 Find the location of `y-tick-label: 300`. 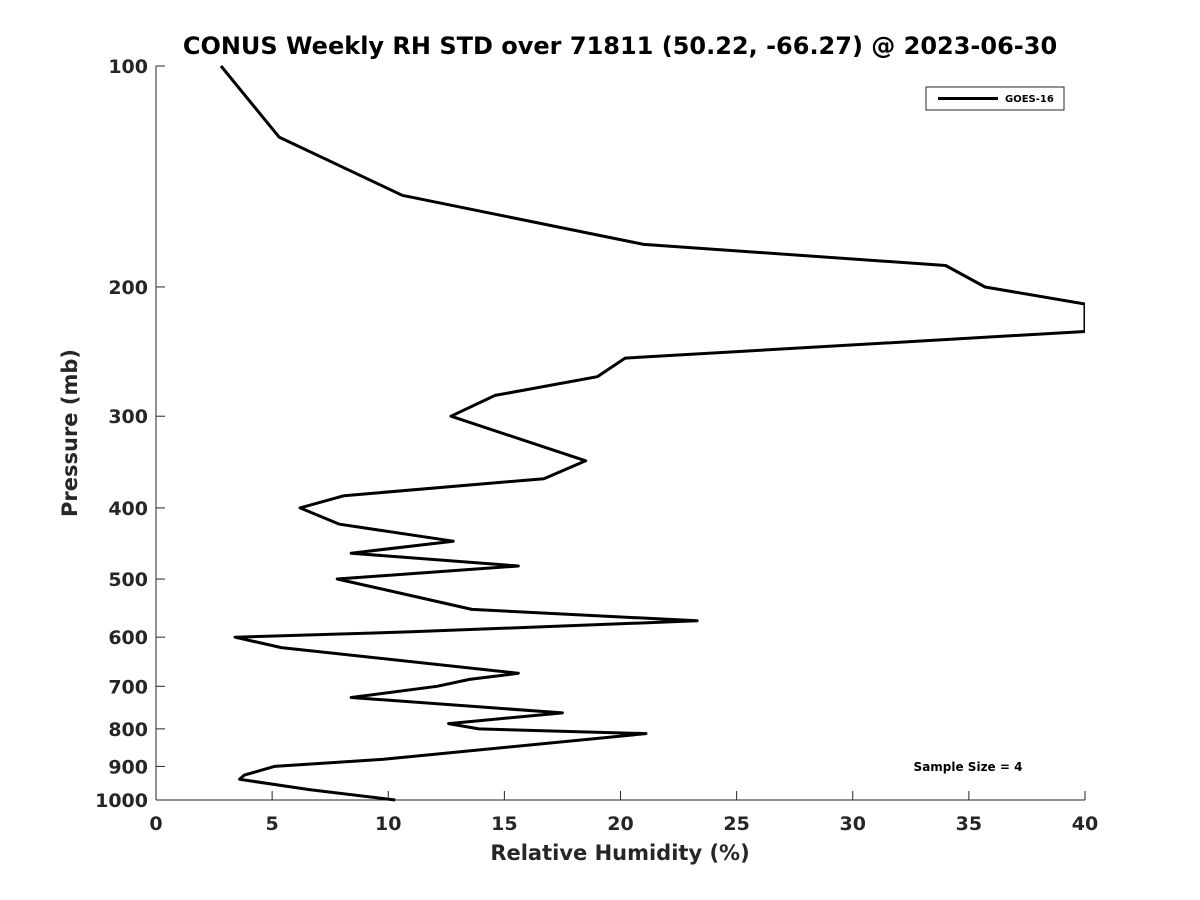

y-tick-label: 300 is located at coordinates (128, 417).